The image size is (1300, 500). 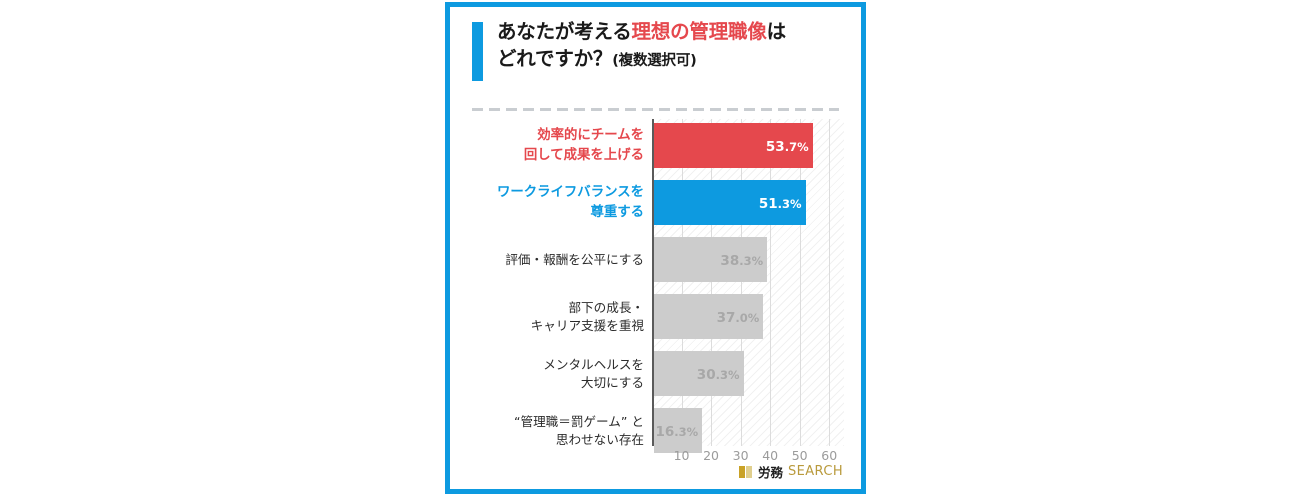 What do you see at coordinates (641, 45) in the screenshot?
I see `page-title: あなたが考える理想の管理職像は どれですか？(複数選択可)` at bounding box center [641, 45].